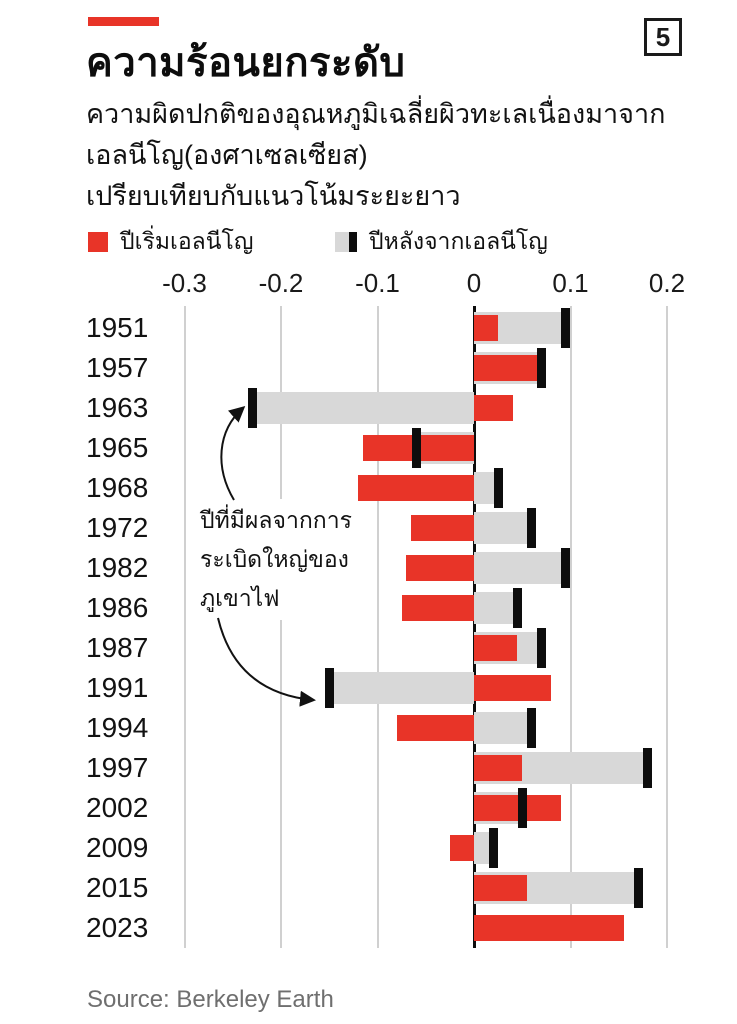 The image size is (737, 1024). Describe the element at coordinates (117, 927) in the screenshot. I see `year-label: 2023` at that location.